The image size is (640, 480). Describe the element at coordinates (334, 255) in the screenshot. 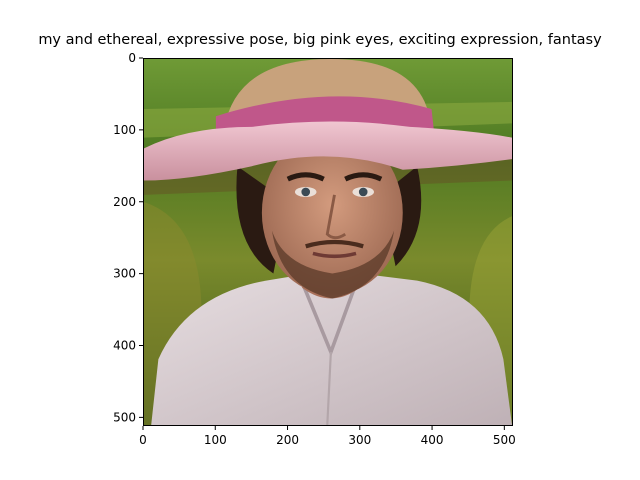

I see `mouth` at that location.